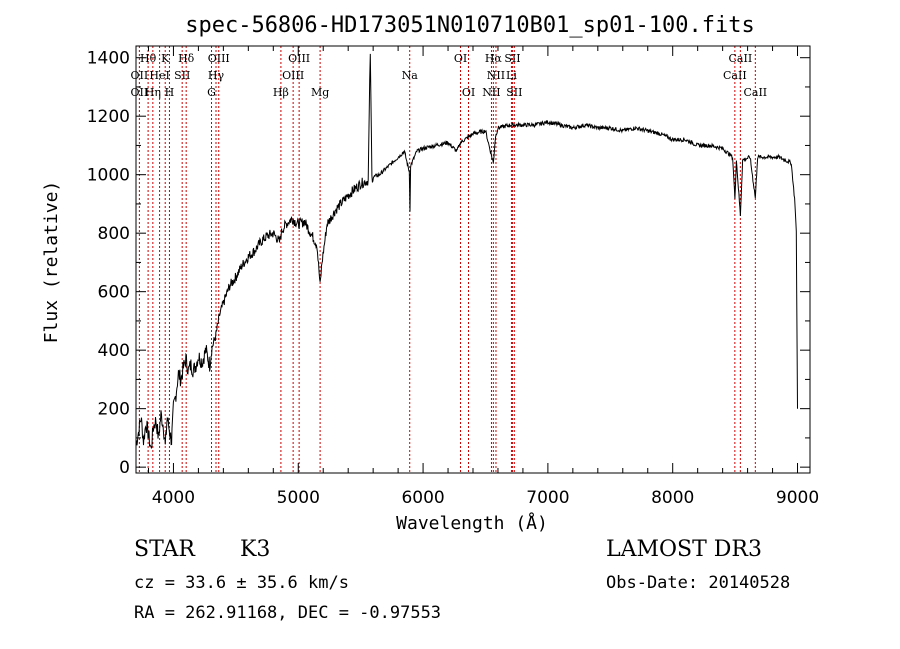  What do you see at coordinates (211, 92) in the screenshot?
I see `marker-label-21: G` at bounding box center [211, 92].